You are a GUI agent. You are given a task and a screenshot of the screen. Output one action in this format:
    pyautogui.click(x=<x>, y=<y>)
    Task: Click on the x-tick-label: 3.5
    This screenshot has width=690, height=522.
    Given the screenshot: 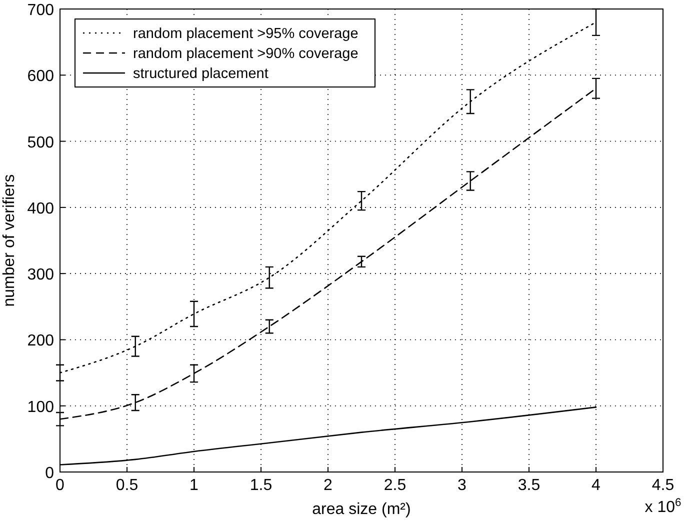 What is the action you would take?
    pyautogui.click(x=529, y=485)
    